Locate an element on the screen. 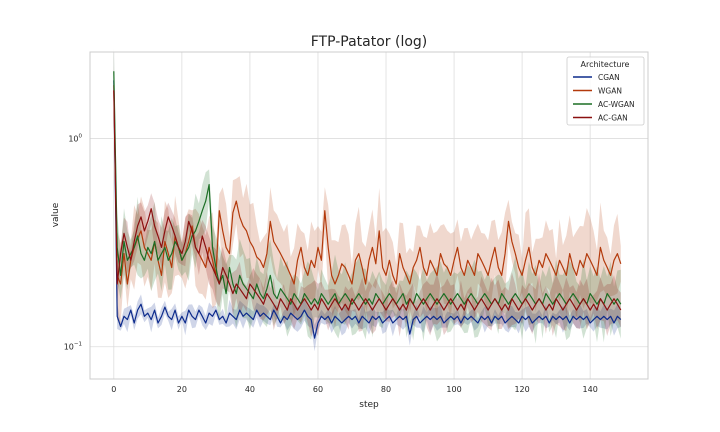  x-axis-label: step is located at coordinates (369, 405).